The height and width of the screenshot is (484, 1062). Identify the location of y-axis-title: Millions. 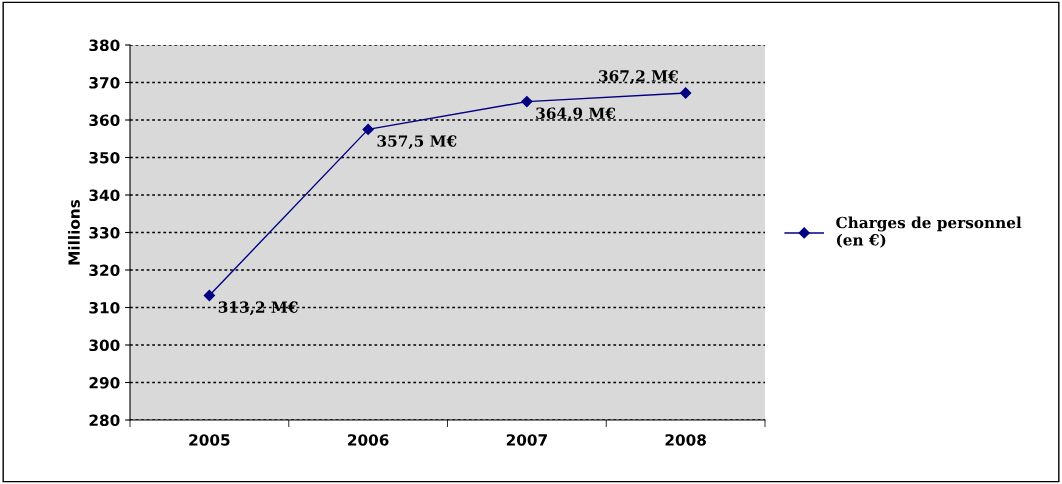
(74, 232).